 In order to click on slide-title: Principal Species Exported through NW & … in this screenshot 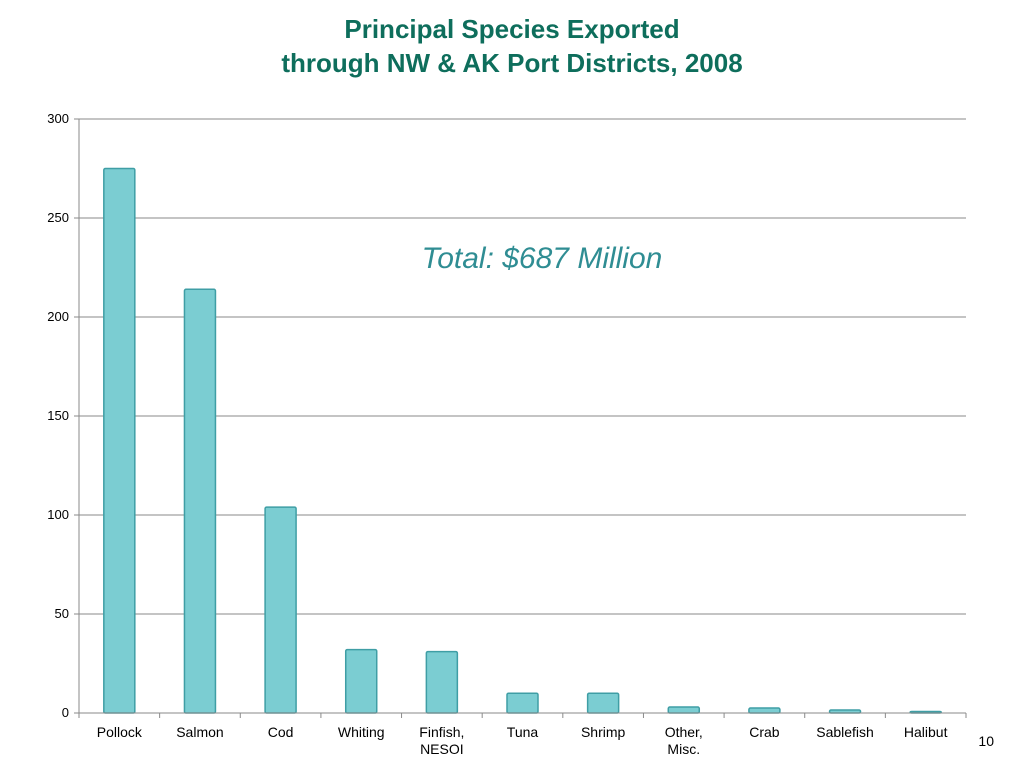, I will do `click(512, 46)`.